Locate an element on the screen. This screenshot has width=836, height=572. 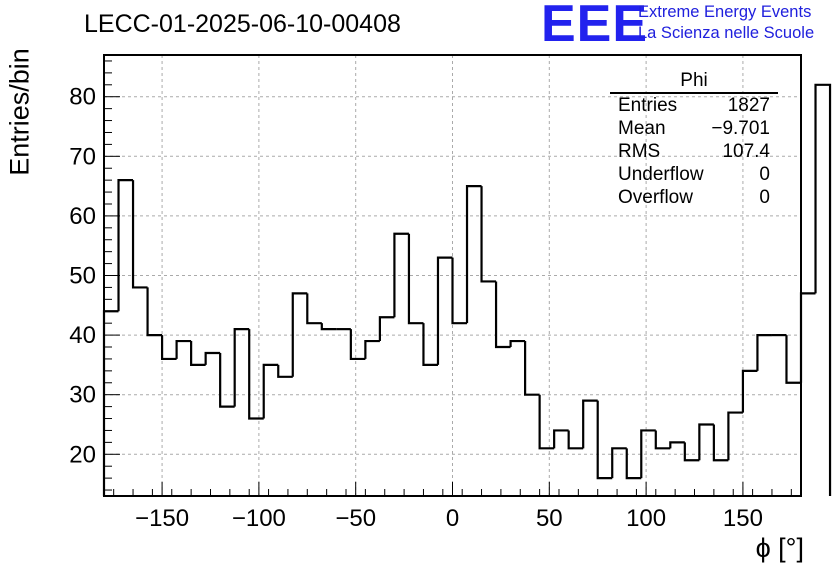
y-tick-label: 50 is located at coordinates (82, 276).